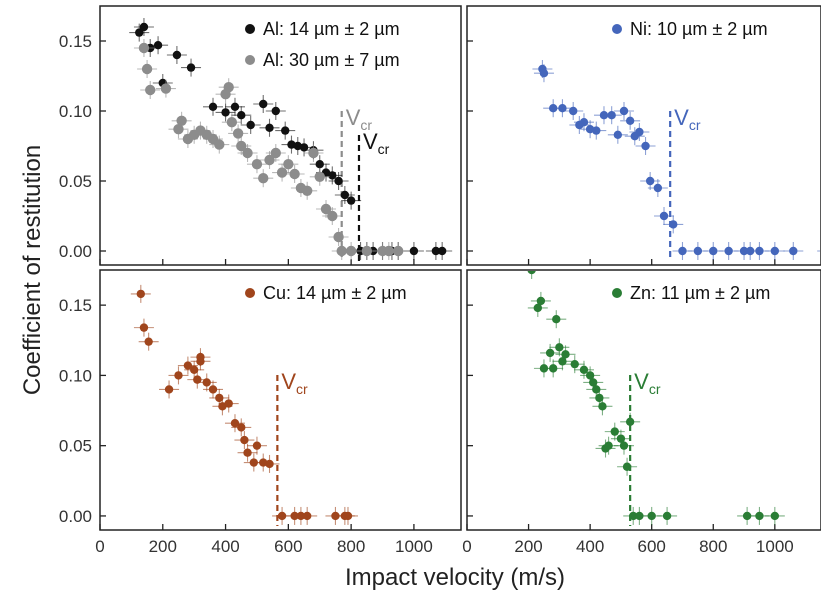 This screenshot has width=821, height=591. What do you see at coordinates (75, 41) in the screenshot?
I see `y-tick-label: 0.15` at bounding box center [75, 41].